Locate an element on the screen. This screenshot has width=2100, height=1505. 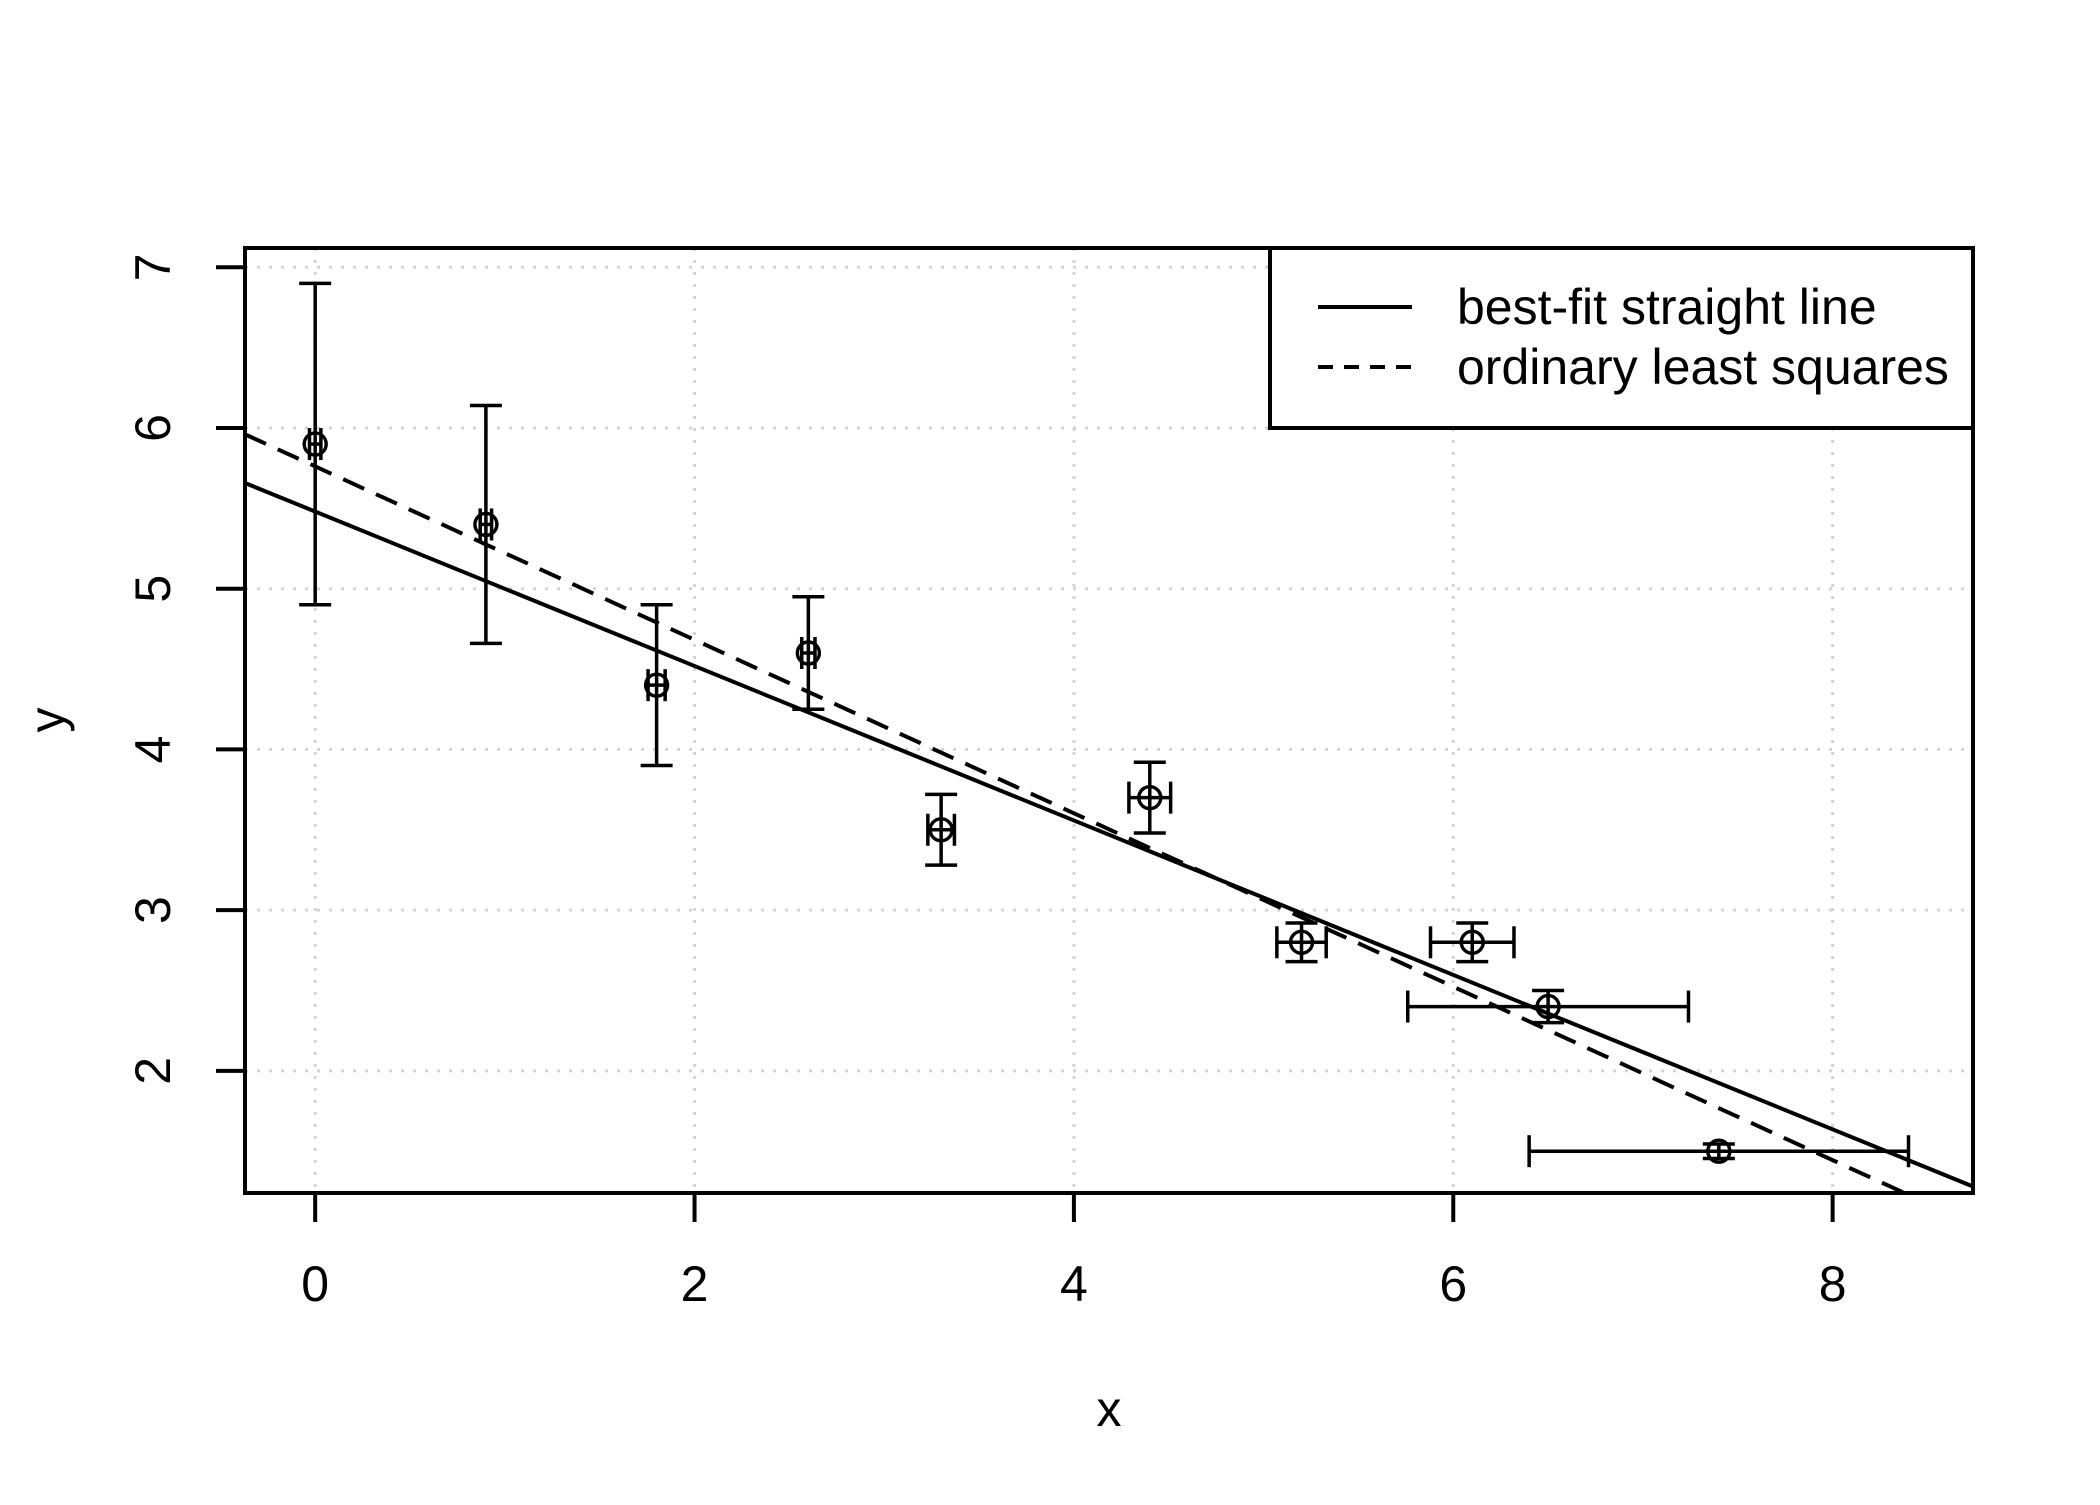
x-tick-label: 4 is located at coordinates (1074, 1284).